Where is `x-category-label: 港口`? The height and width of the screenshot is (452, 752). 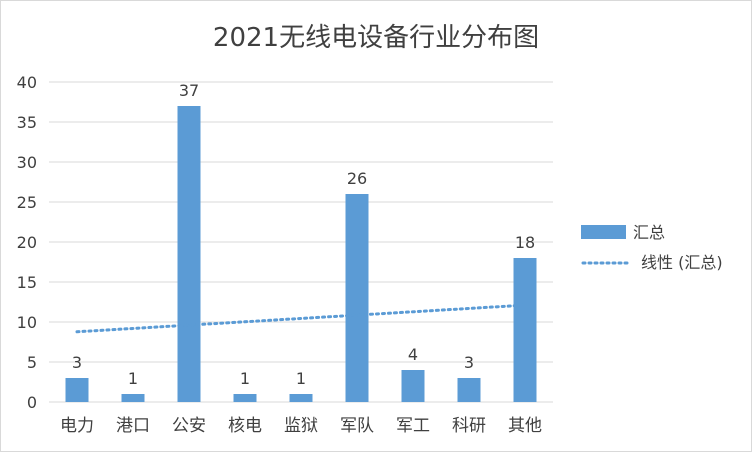 x-category-label: 港口 is located at coordinates (133, 426).